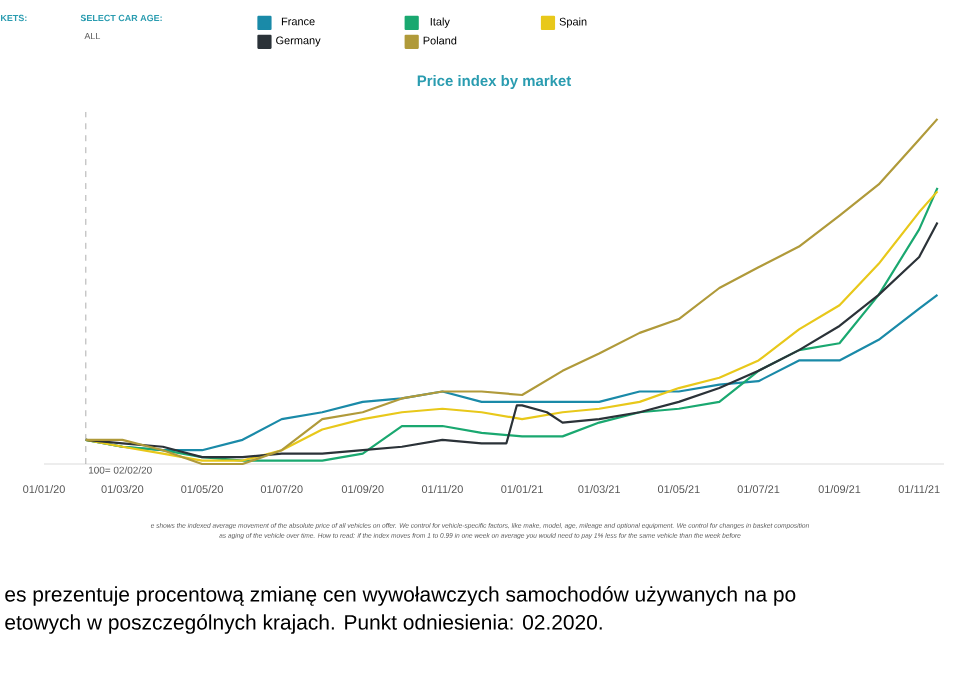 Image resolution: width=960 pixels, height=700 pixels. I want to click on text: es prezentuje procentową zmianę cen wywoławczych samochodów używanych na po, so click(400, 596).